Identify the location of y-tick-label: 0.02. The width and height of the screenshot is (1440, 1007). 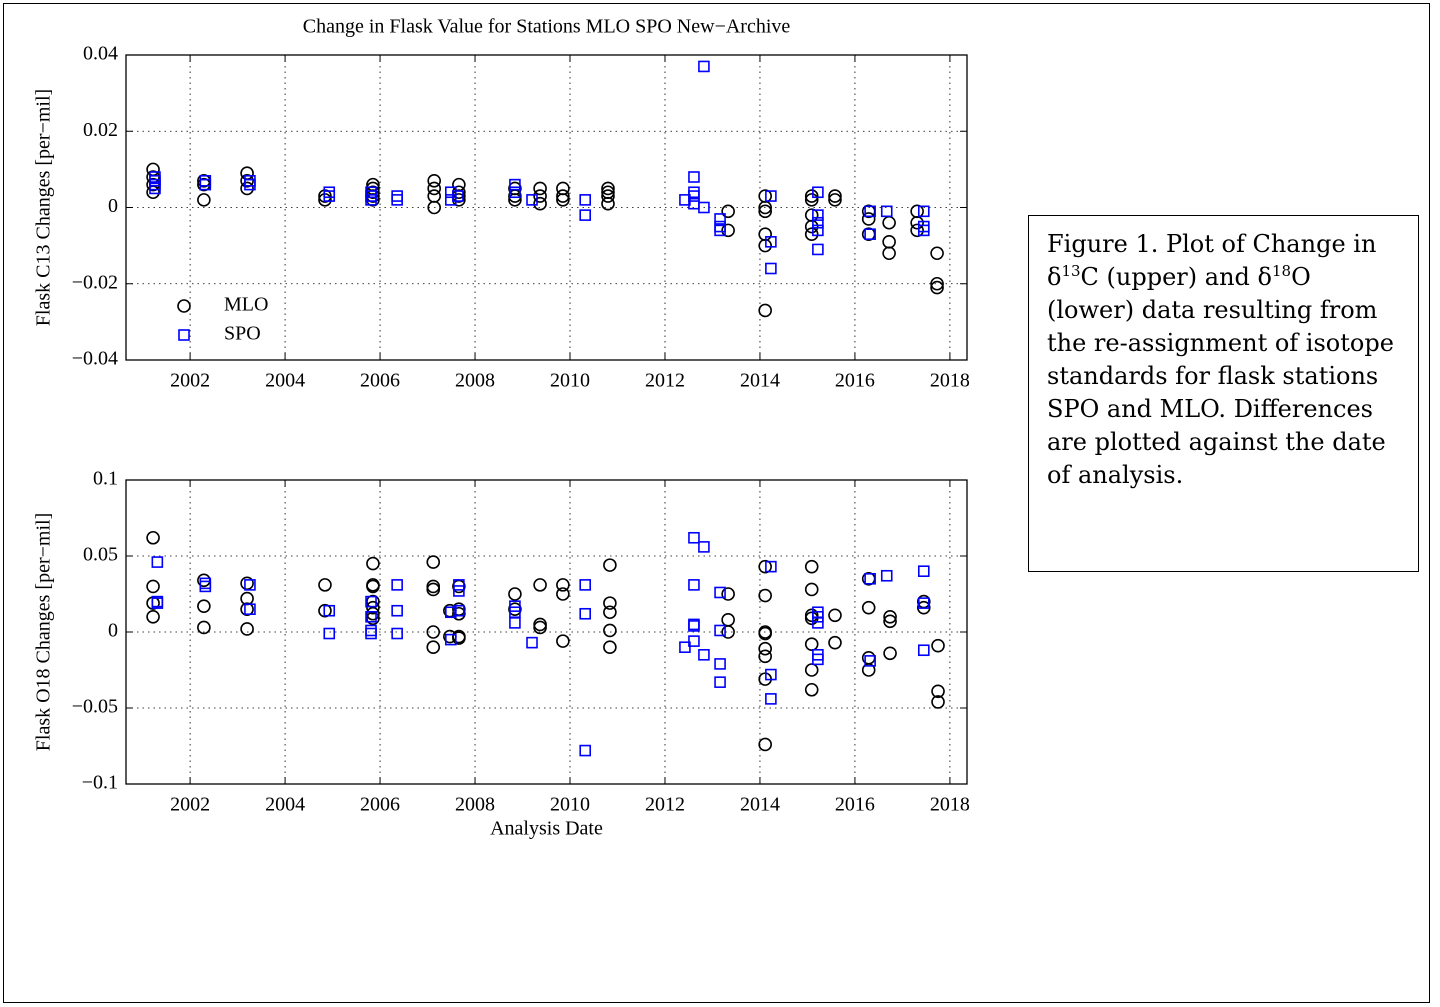
(100, 130).